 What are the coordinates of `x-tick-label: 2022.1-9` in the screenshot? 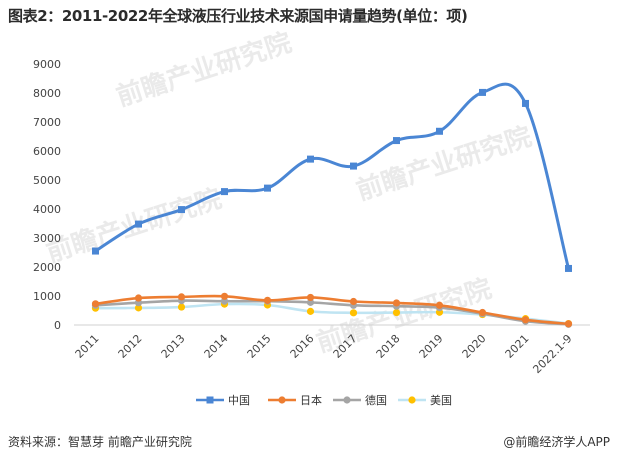 It's located at (552, 354).